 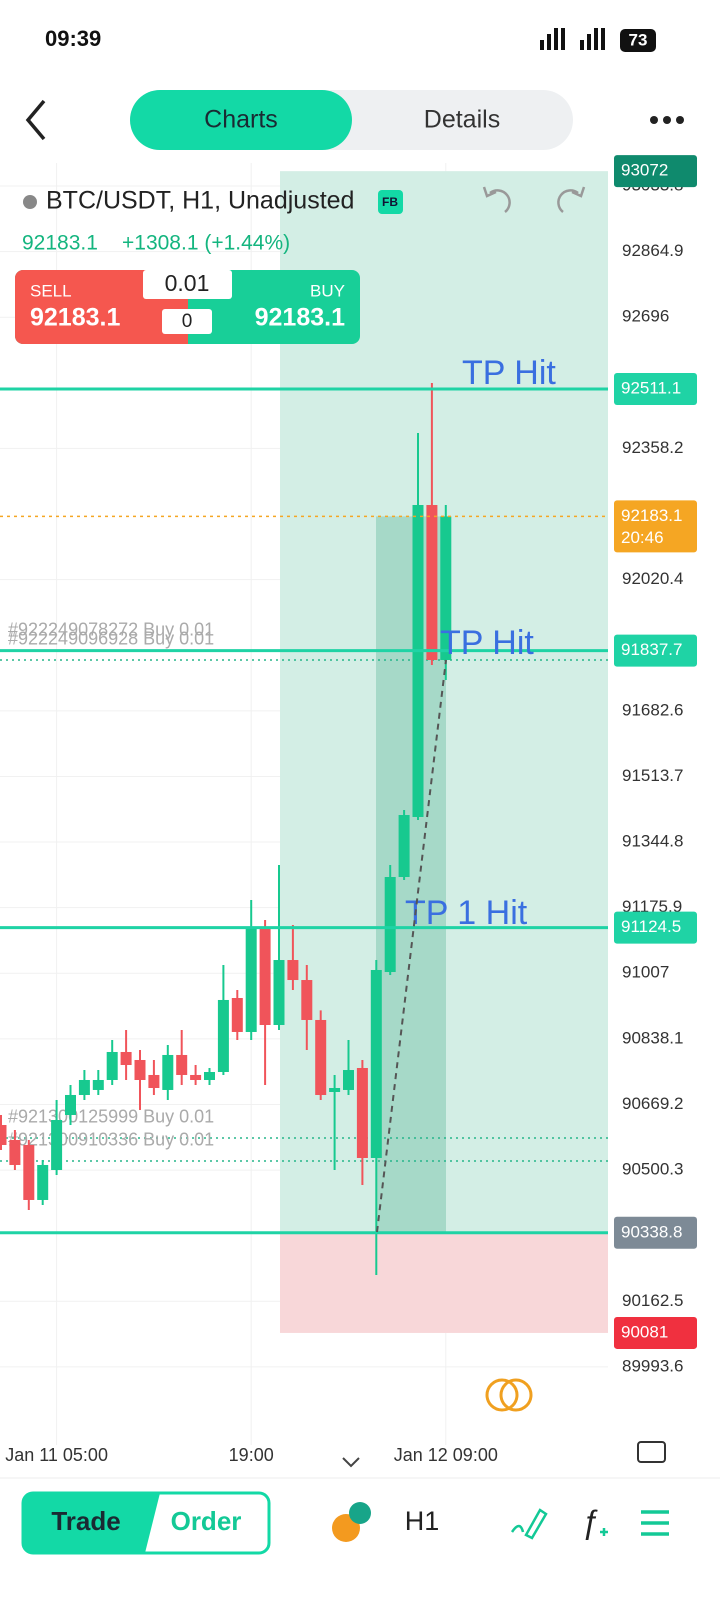 What do you see at coordinates (652, 906) in the screenshot?
I see `y-tick-label: 91175.9` at bounding box center [652, 906].